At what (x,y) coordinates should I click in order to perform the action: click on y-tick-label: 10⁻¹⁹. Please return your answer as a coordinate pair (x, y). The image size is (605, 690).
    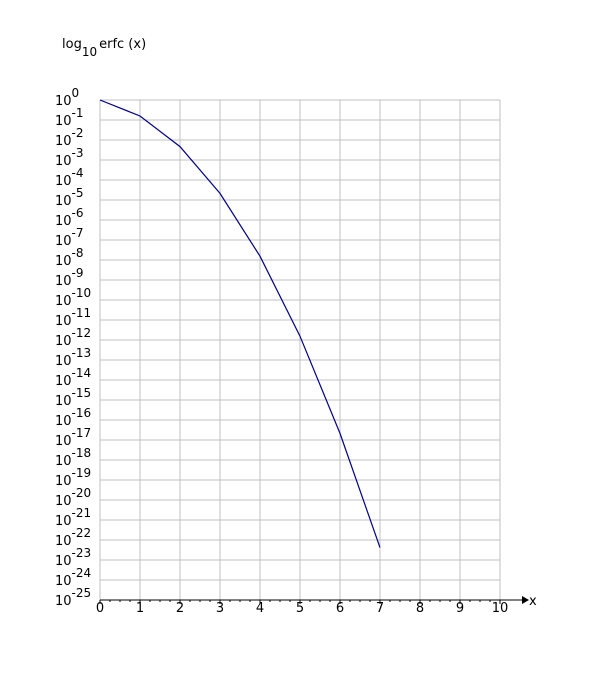
    Looking at the image, I should click on (73, 477).